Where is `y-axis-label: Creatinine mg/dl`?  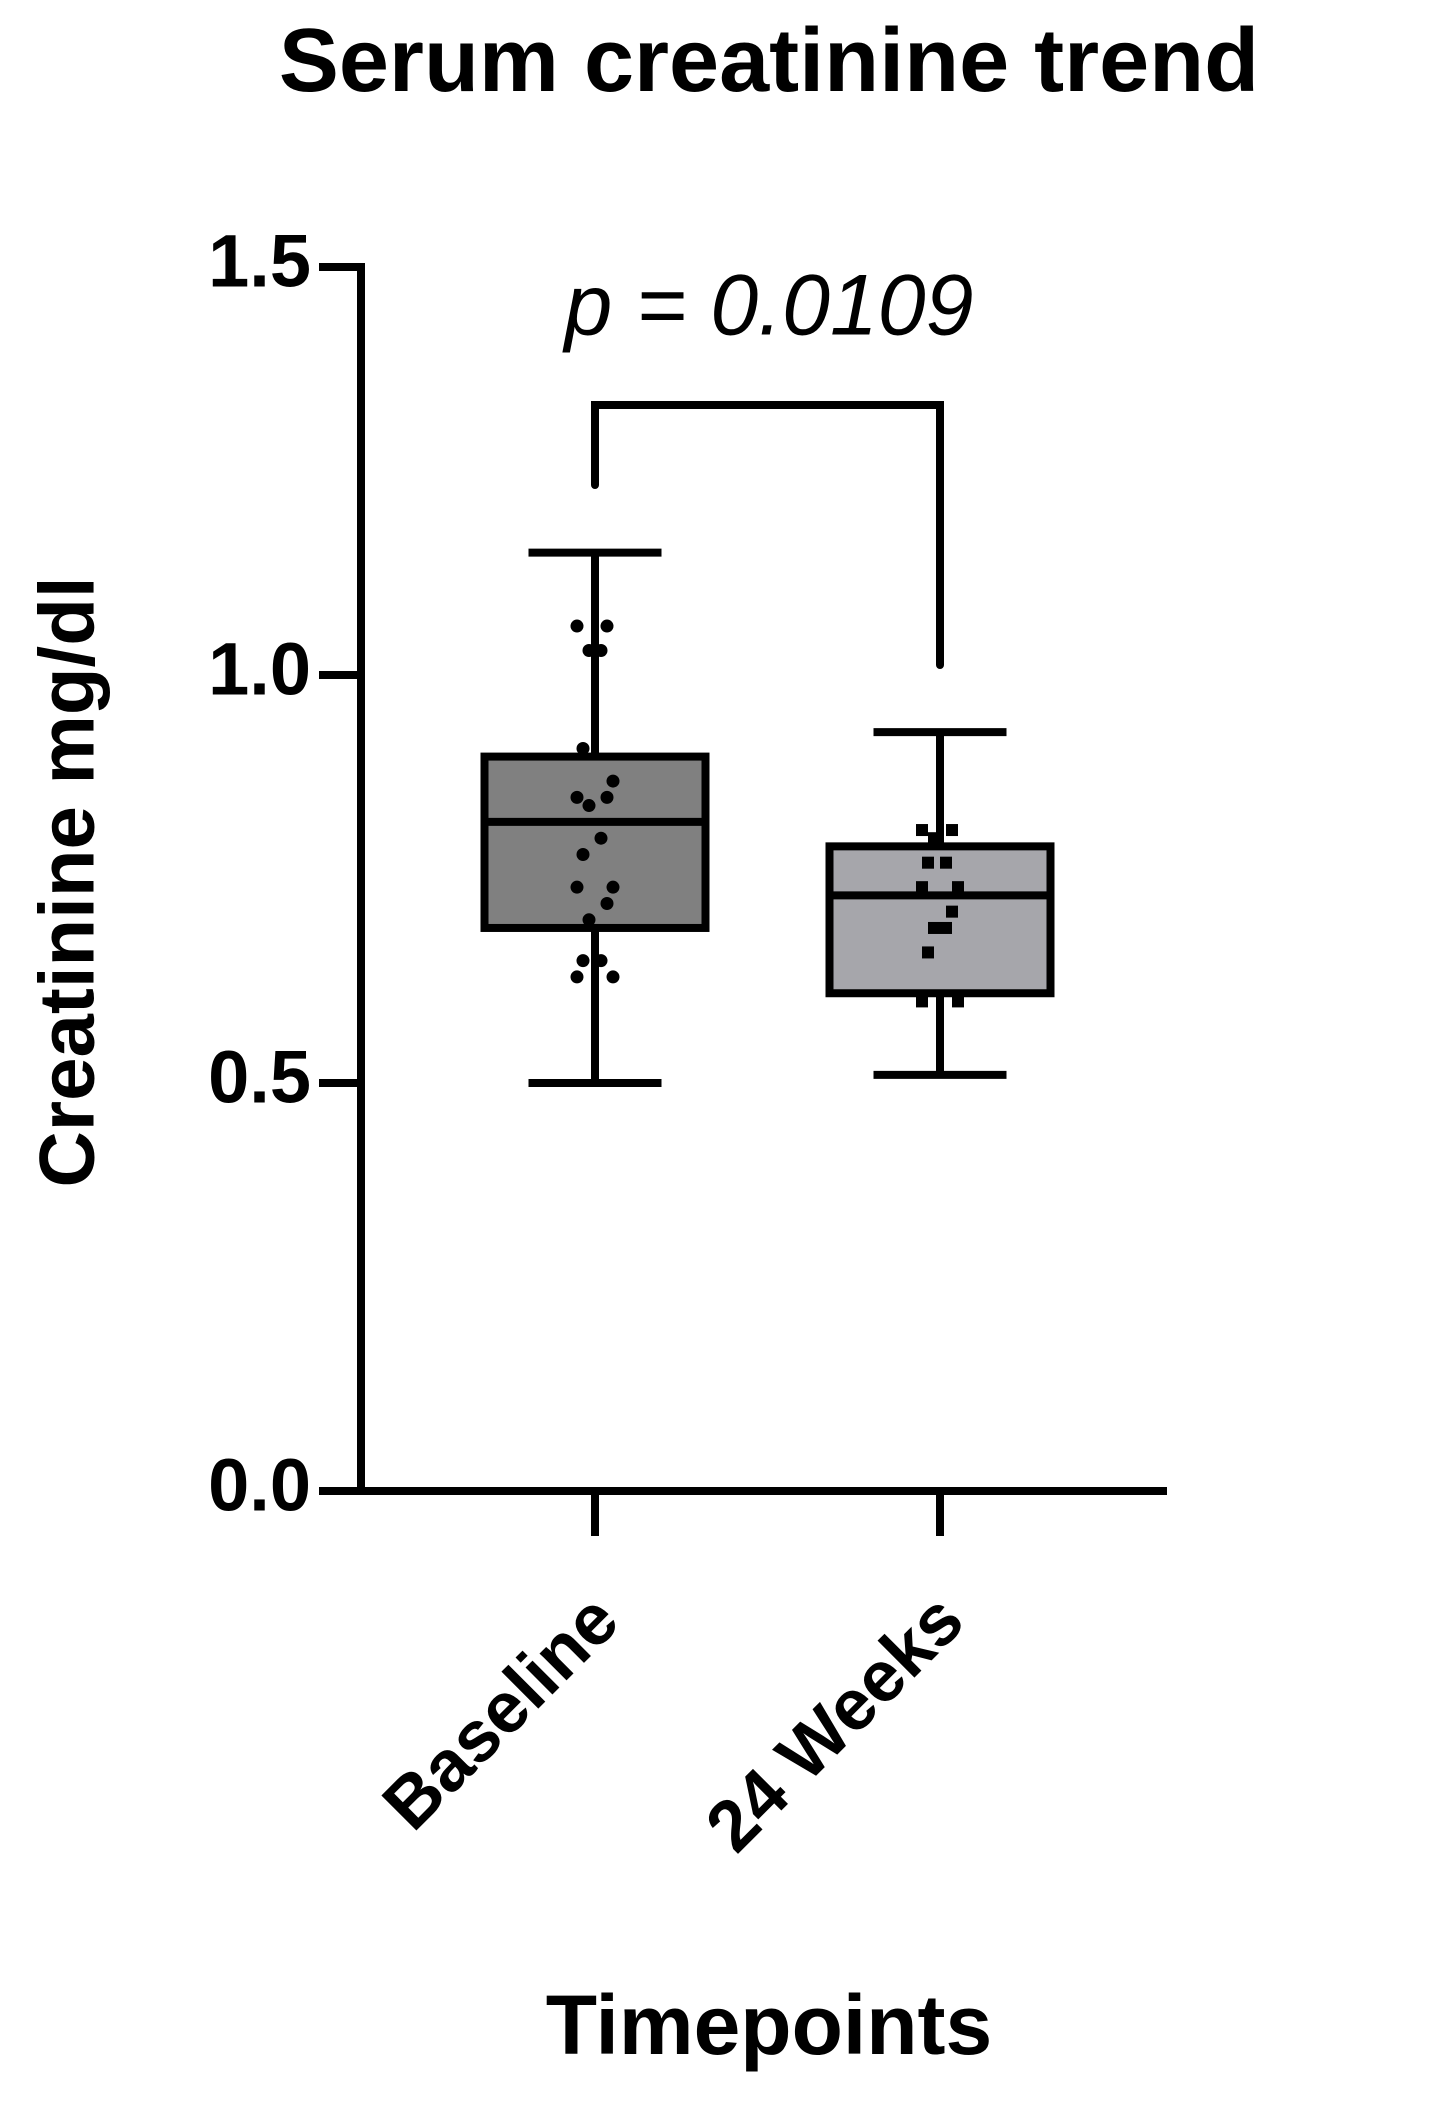
y-axis-label: Creatinine mg/dl is located at coordinates (67, 881).